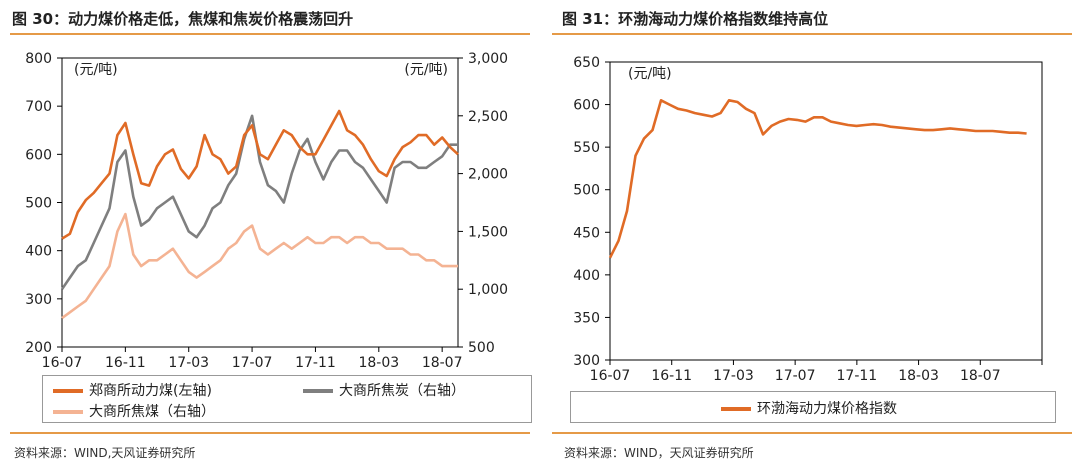  Describe the element at coordinates (152, 412) in the screenshot. I see `legend-label: 大商所焦煤（右轴）` at that location.